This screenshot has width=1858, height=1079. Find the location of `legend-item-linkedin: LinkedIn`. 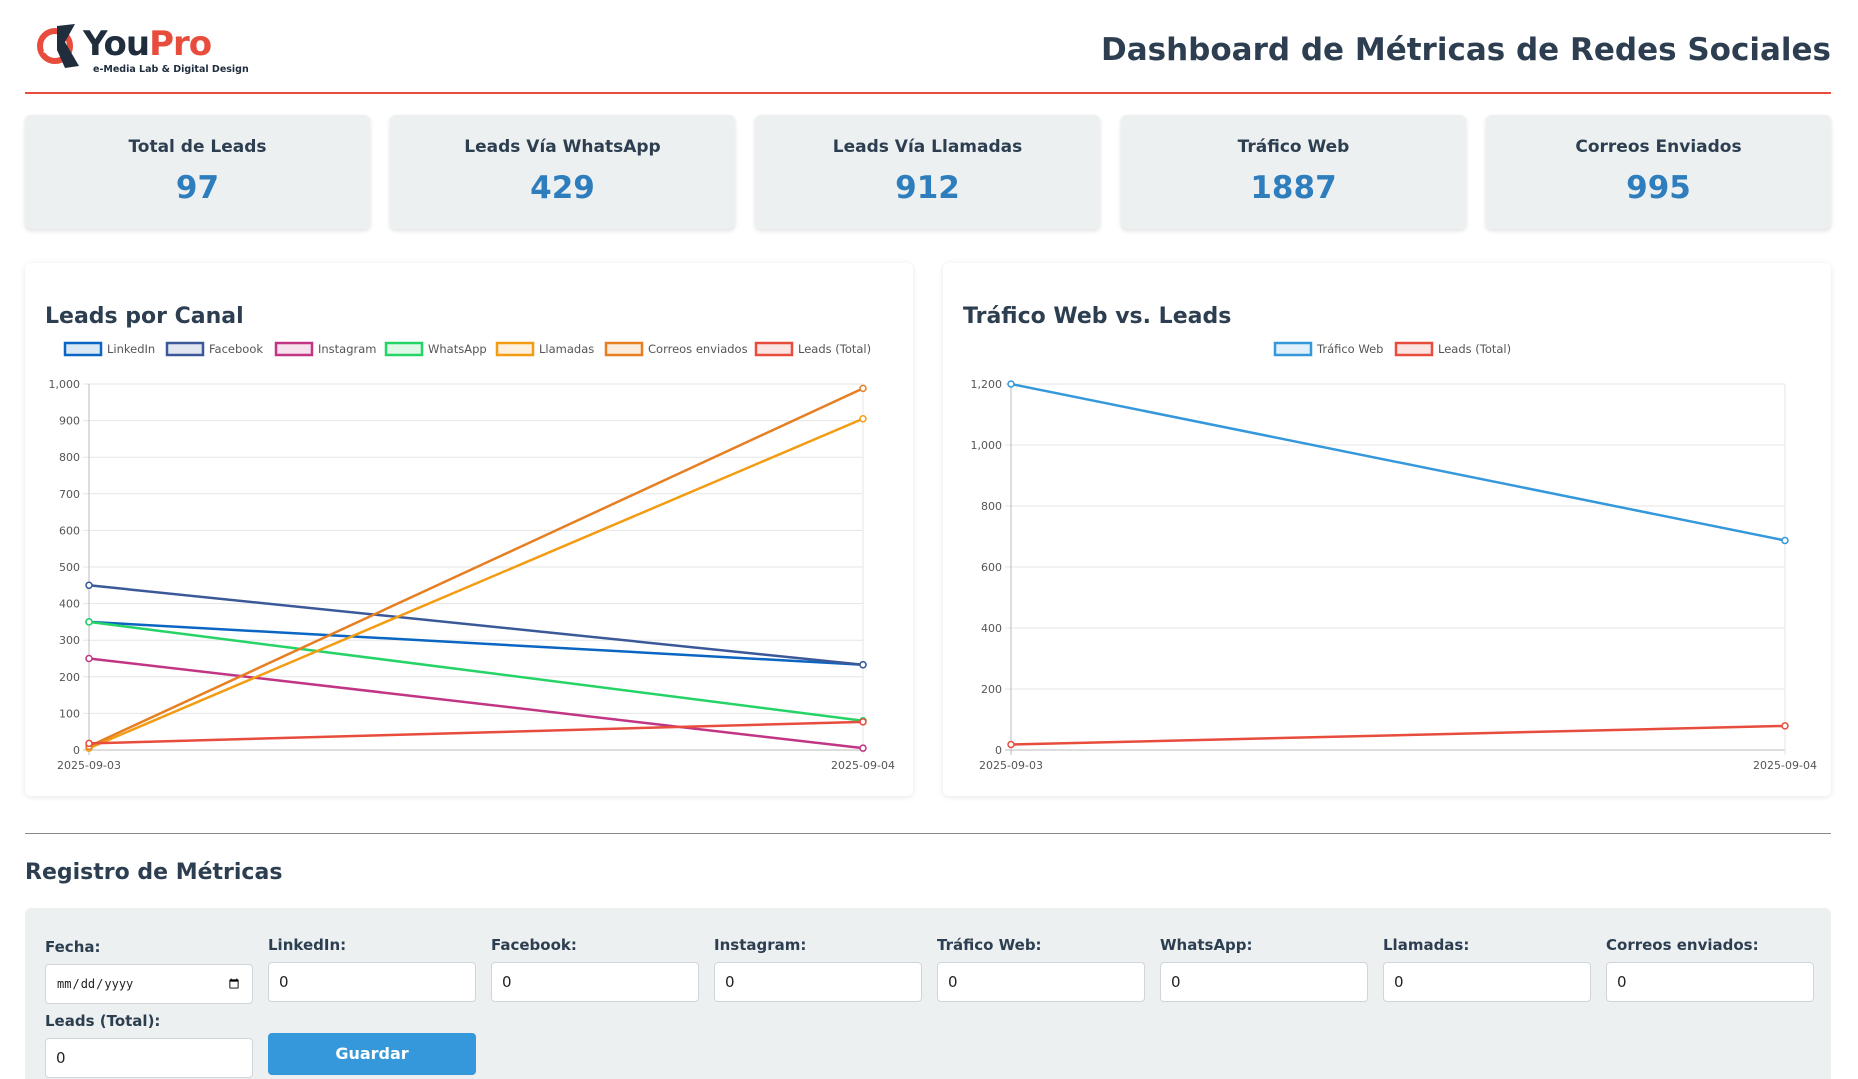

legend-item-linkedin: LinkedIn is located at coordinates (109, 349).